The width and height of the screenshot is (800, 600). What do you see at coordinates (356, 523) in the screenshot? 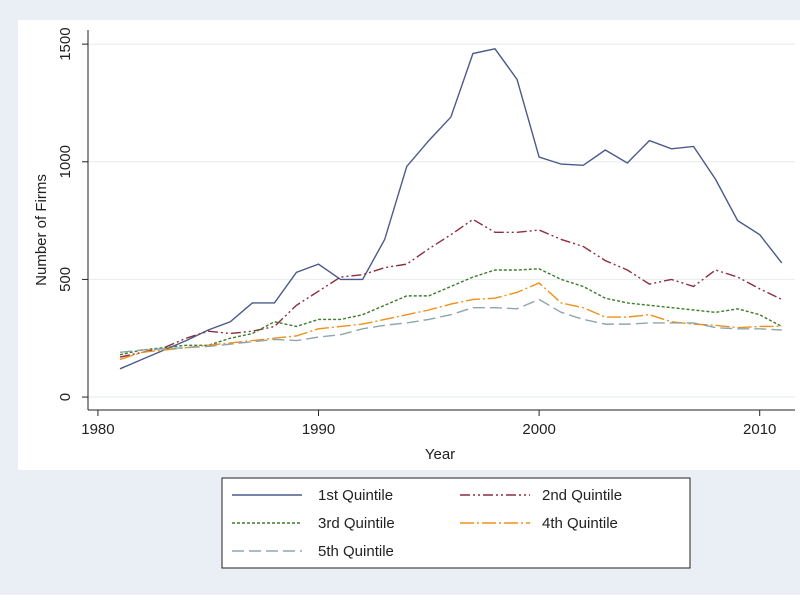
I see `legend-label: 3rd Quintile` at bounding box center [356, 523].